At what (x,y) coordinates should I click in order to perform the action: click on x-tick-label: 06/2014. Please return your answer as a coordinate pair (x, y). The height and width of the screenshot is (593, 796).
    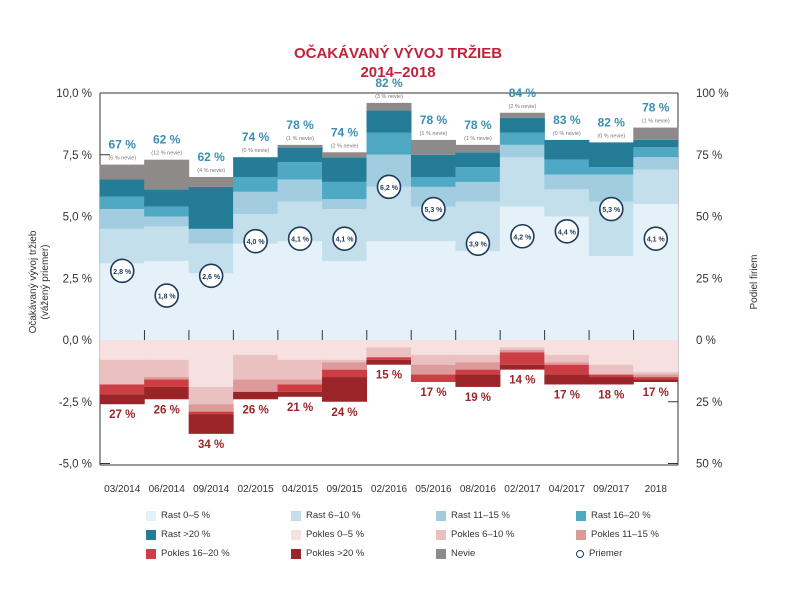
    Looking at the image, I should click on (167, 489).